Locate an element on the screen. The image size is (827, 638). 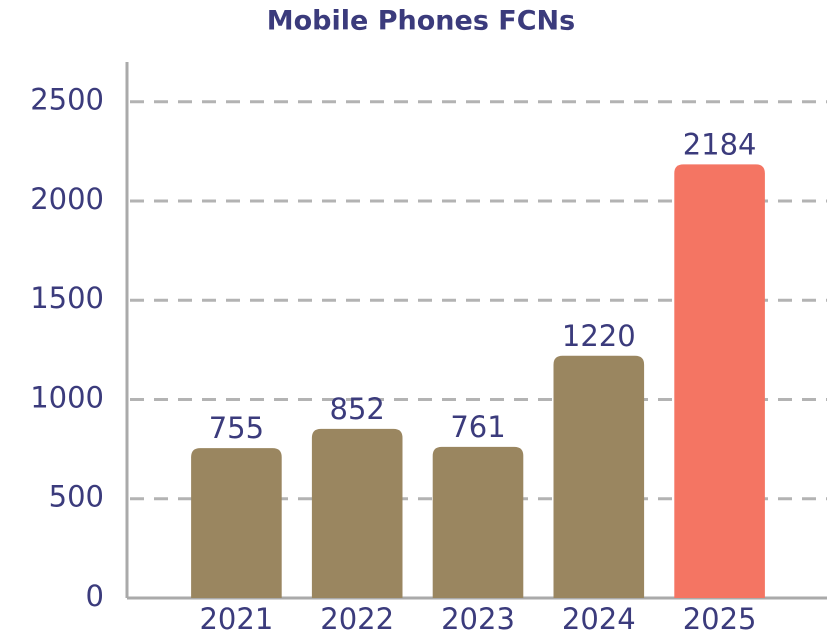
data-label: 761 is located at coordinates (477, 427).